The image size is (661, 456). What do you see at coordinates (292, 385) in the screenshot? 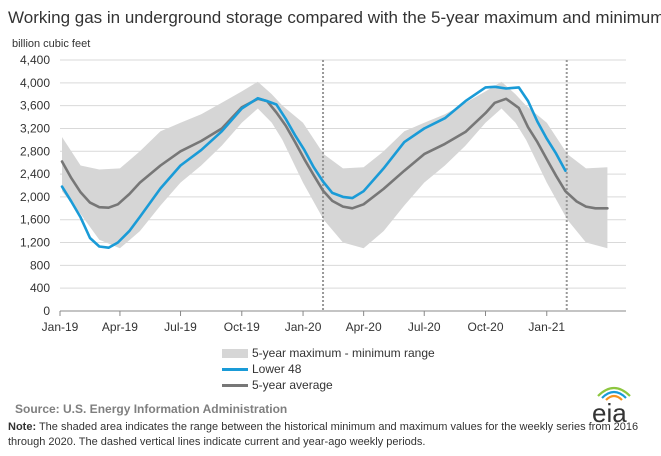
I see `legend-average-label: 5-year average` at bounding box center [292, 385].